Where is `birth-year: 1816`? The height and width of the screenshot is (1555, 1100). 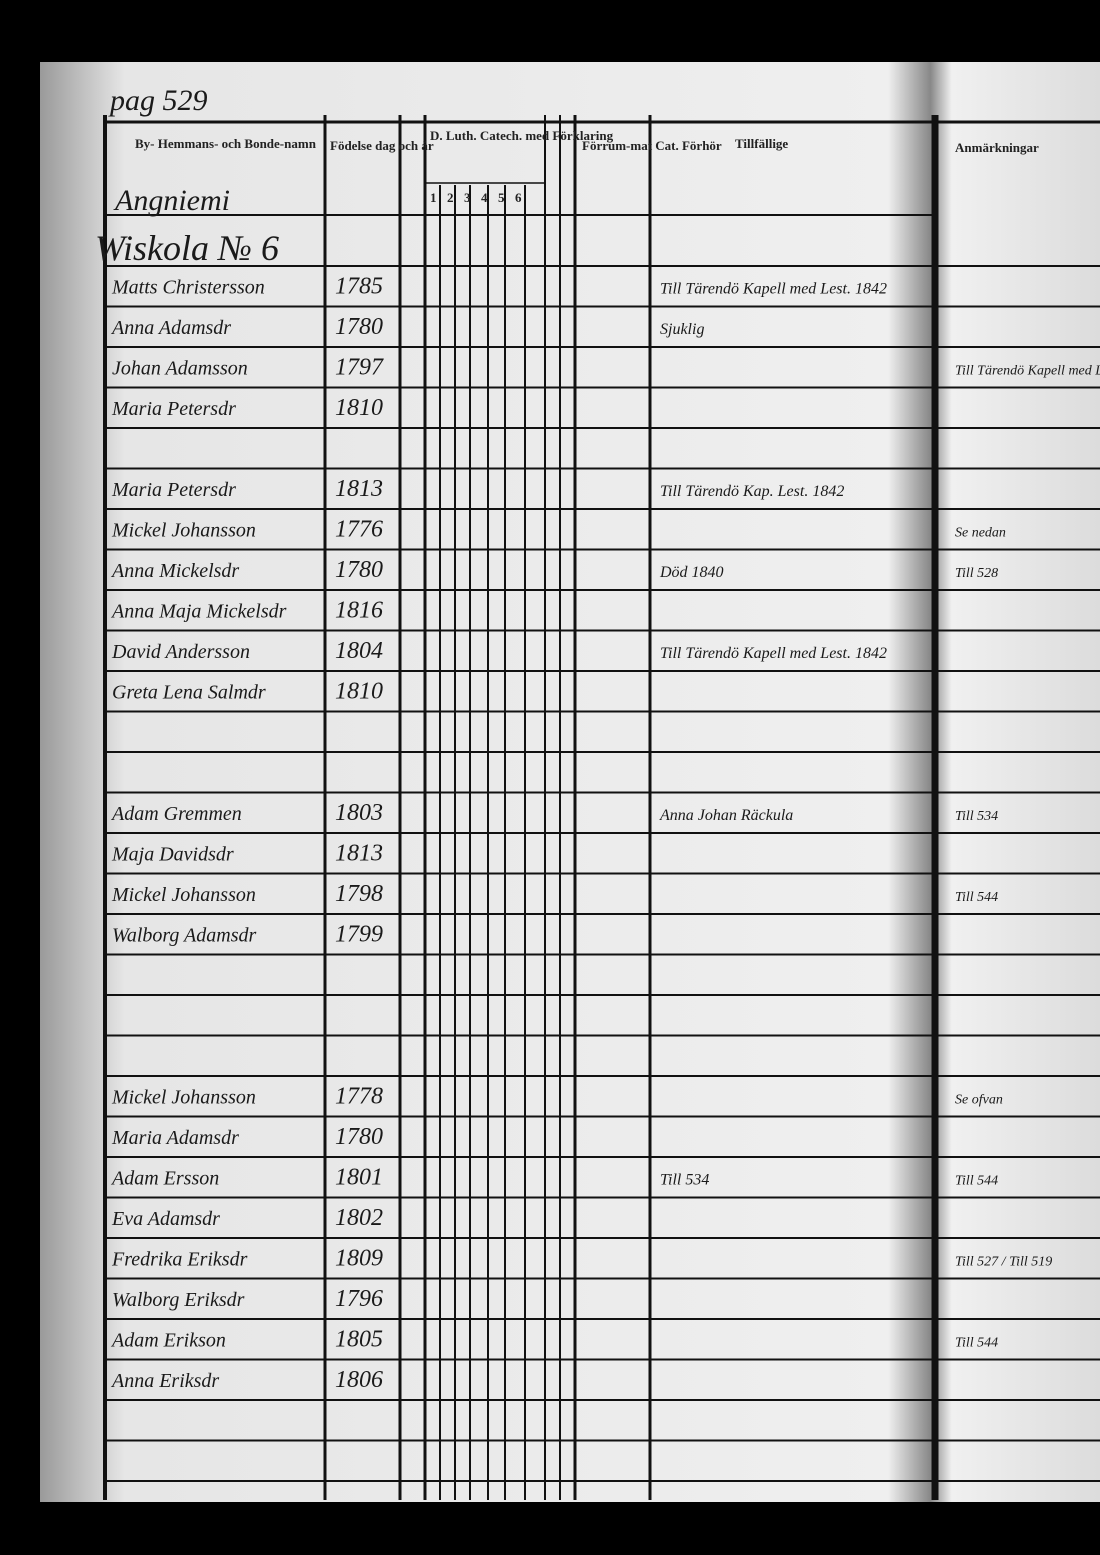
birth-year: 1816 is located at coordinates (359, 611).